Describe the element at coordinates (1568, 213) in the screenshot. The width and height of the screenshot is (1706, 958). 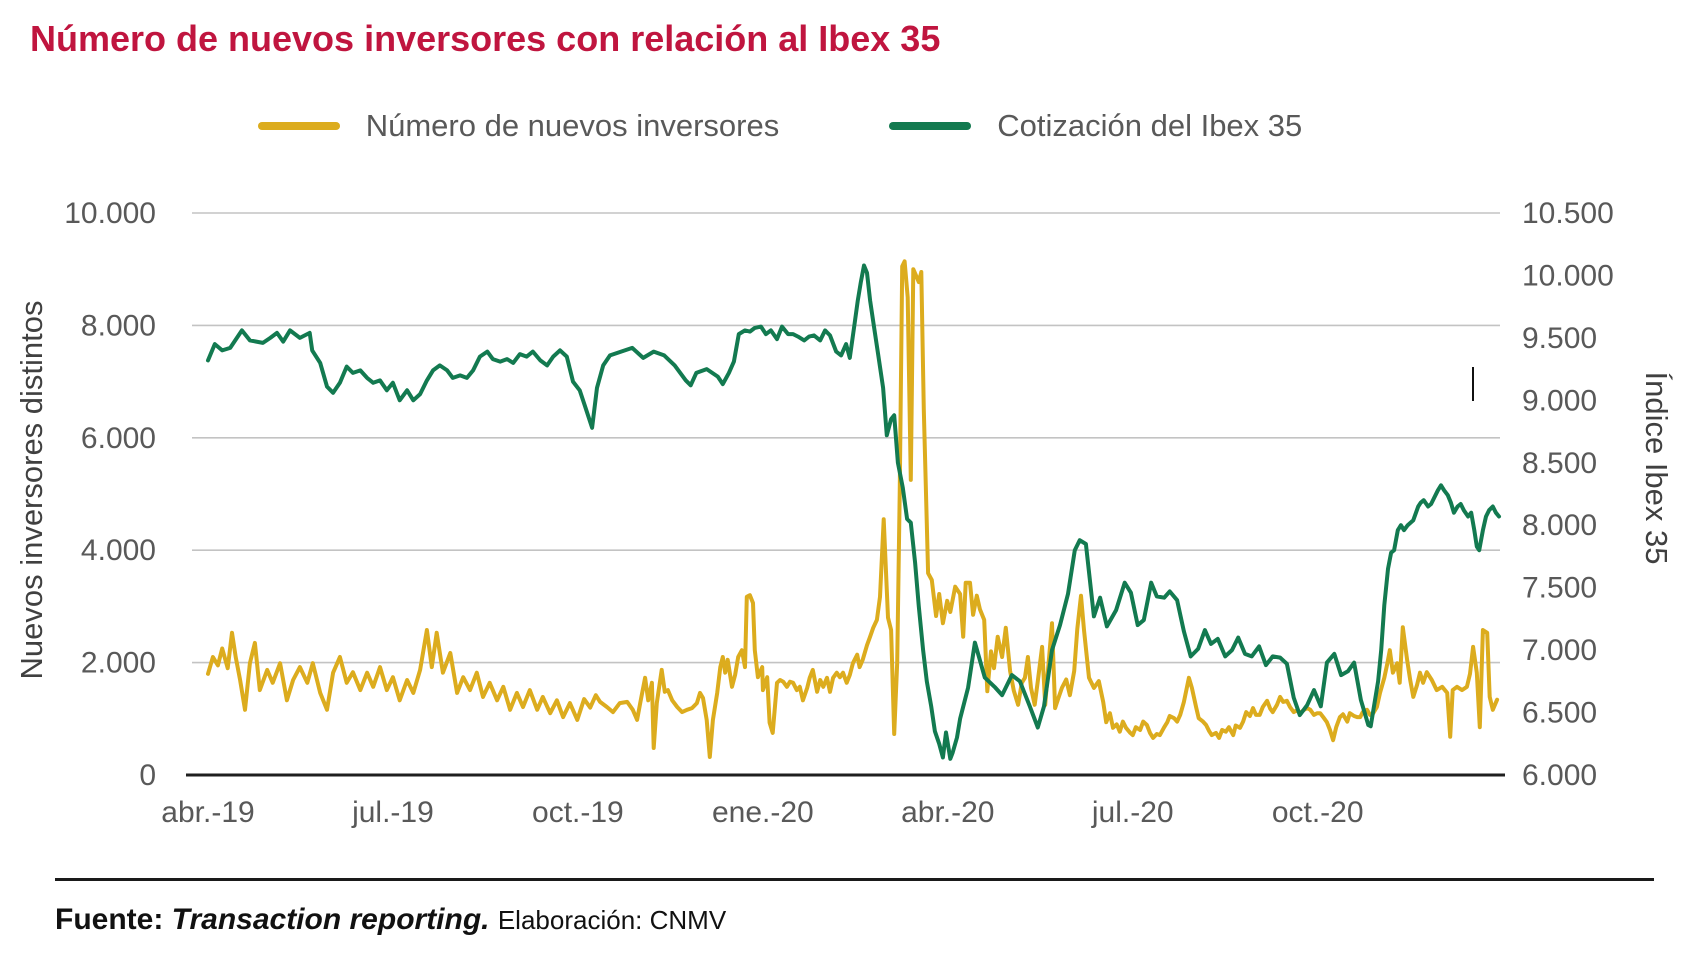
I see `right-tick-label: 10.500` at that location.